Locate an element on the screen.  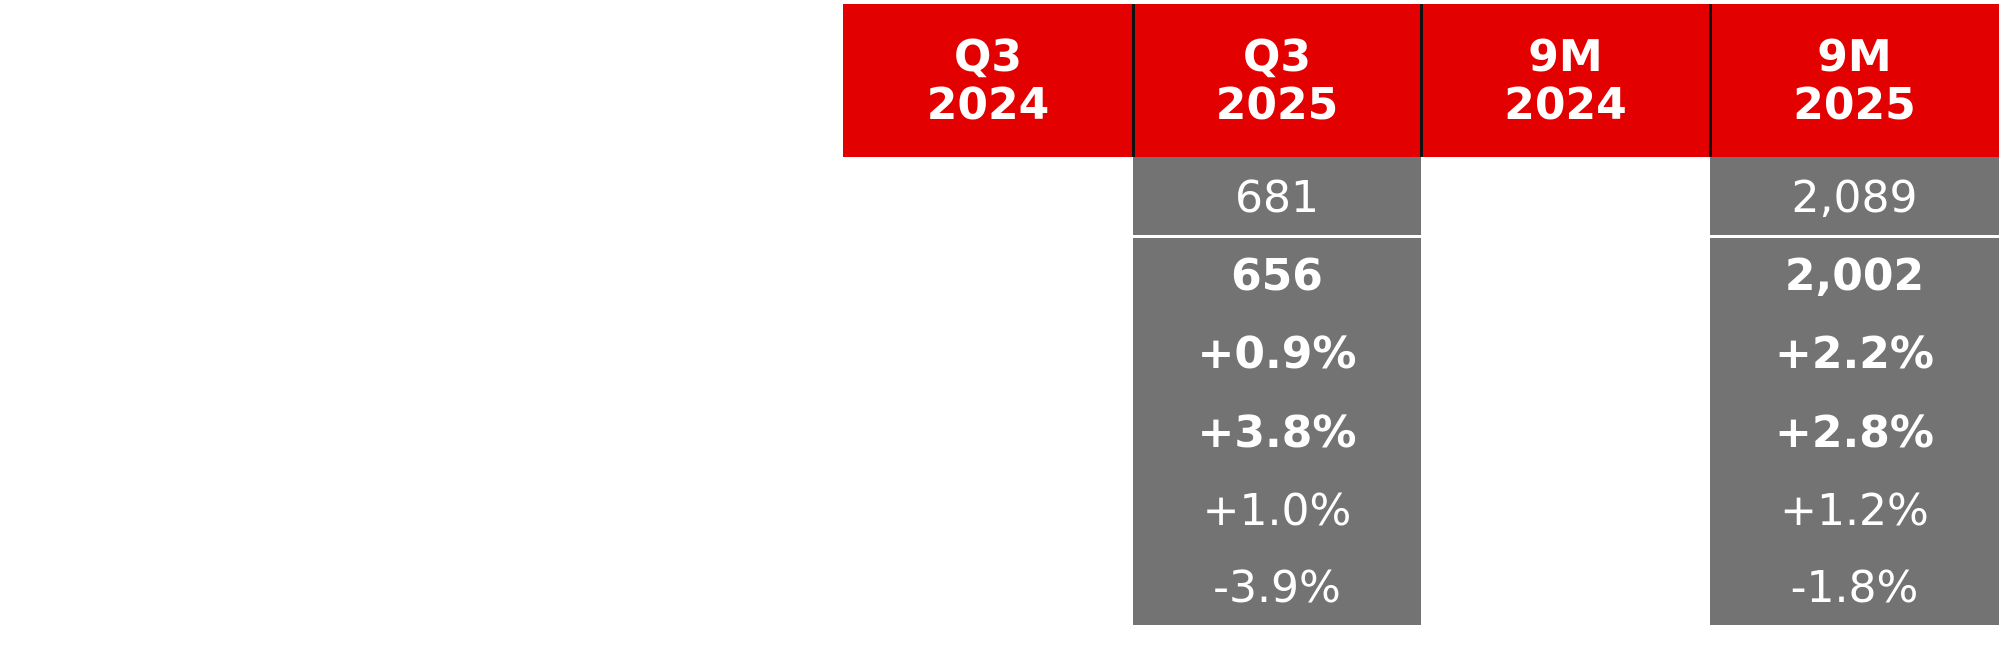
value-cell: +2.2% is located at coordinates (1854, 353).